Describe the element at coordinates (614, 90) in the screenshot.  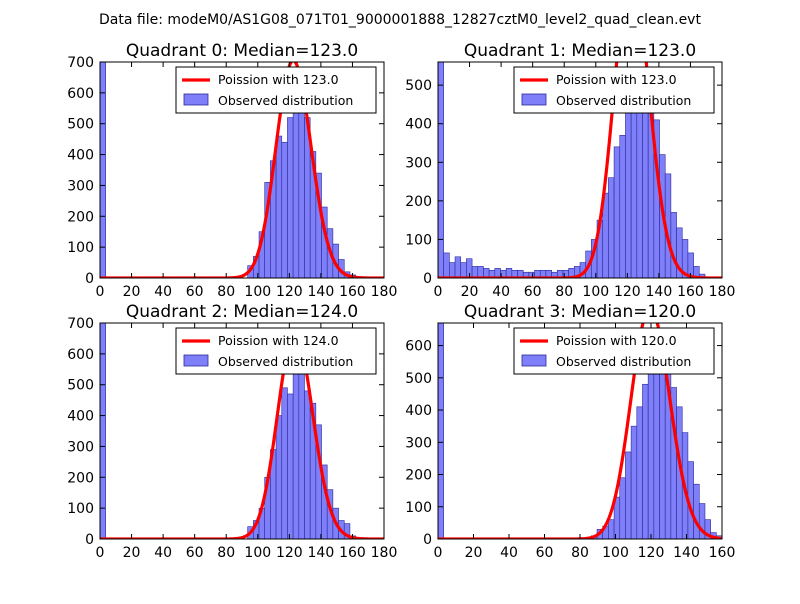
I see `legend: Poission with 123.0 Observed distribution` at that location.